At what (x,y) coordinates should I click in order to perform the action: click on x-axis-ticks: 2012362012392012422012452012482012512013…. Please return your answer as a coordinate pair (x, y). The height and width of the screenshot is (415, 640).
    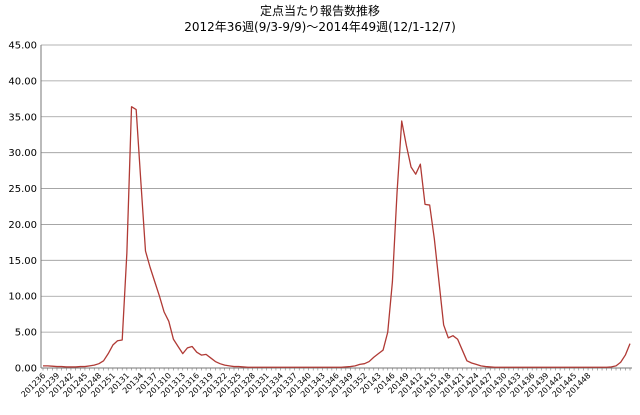
    Looking at the image, I should click on (325, 383).